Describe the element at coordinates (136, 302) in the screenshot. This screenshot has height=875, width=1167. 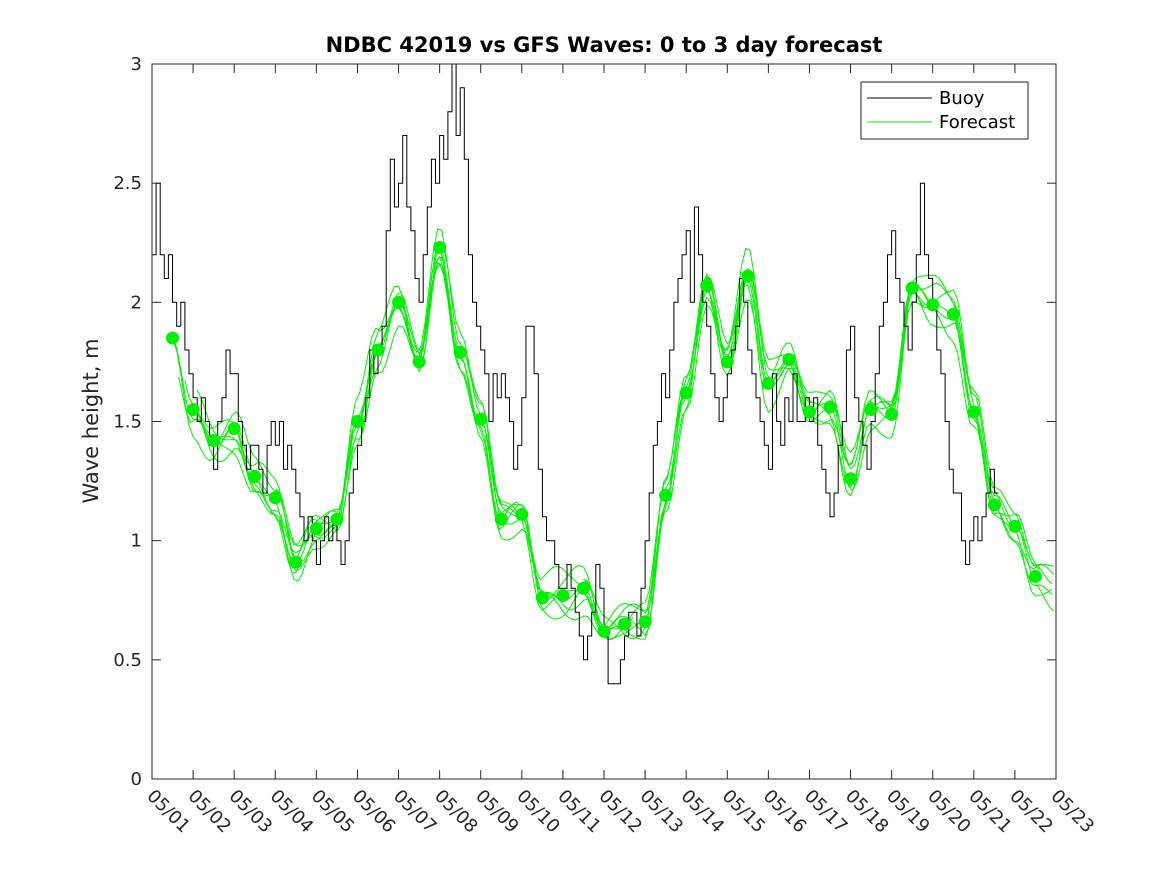
I see `y-tick-label: 2` at that location.